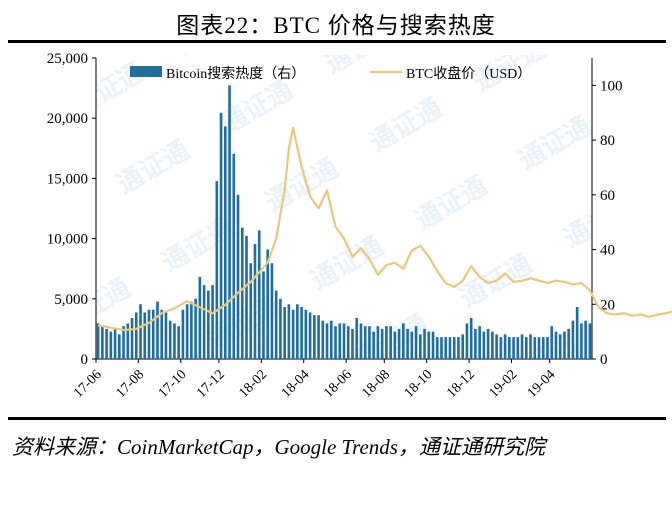  Describe the element at coordinates (461, 384) in the screenshot. I see `x-tick-label: 18-12` at that location.